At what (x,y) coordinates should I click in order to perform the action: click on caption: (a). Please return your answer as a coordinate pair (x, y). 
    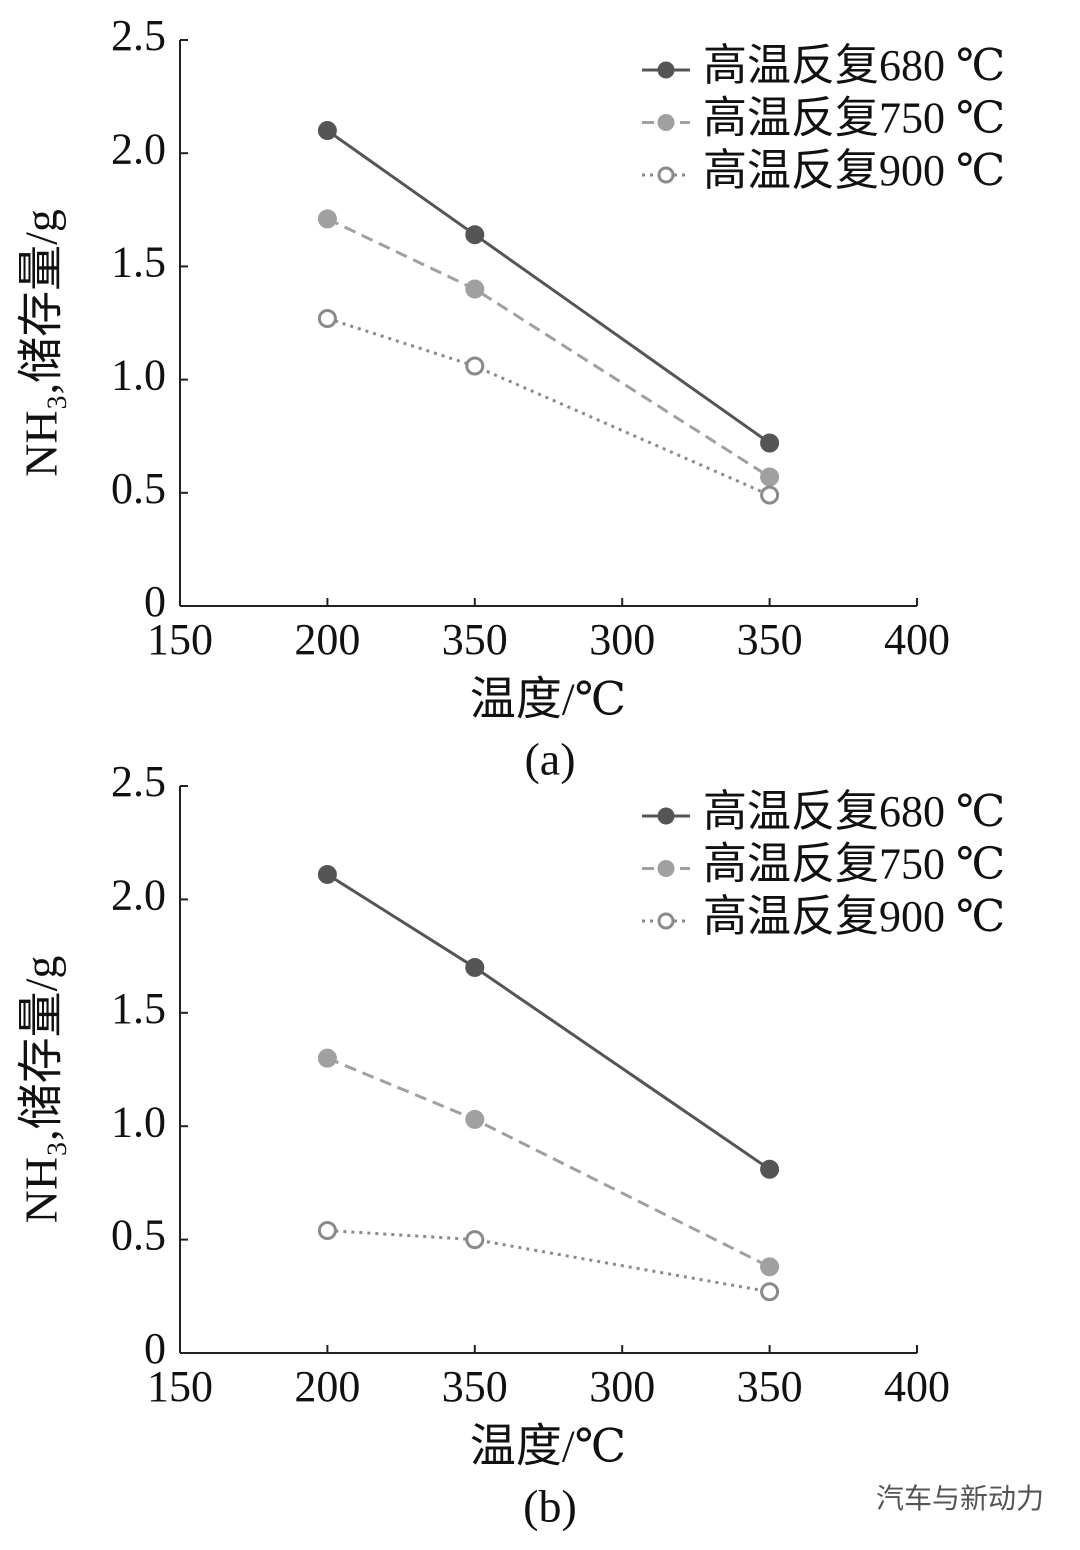
    Looking at the image, I should click on (549, 759).